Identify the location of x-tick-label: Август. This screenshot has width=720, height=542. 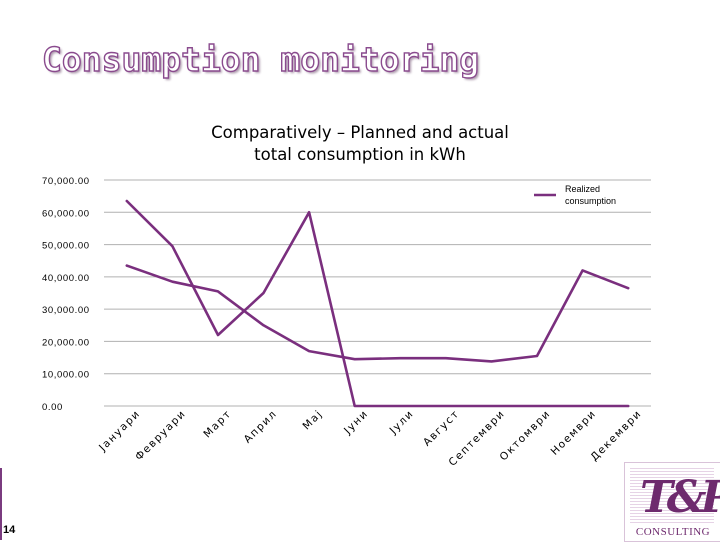
(441, 428).